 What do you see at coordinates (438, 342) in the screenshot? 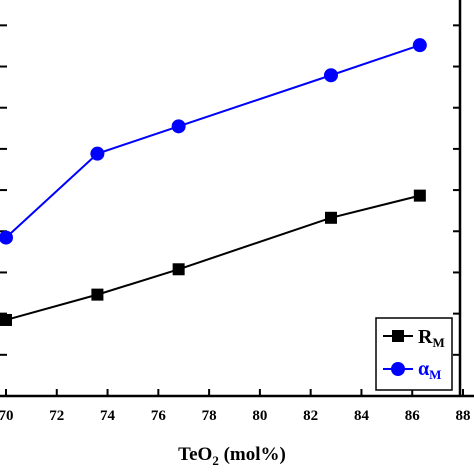
I see `legend-label-rm-sub: M` at bounding box center [438, 342].